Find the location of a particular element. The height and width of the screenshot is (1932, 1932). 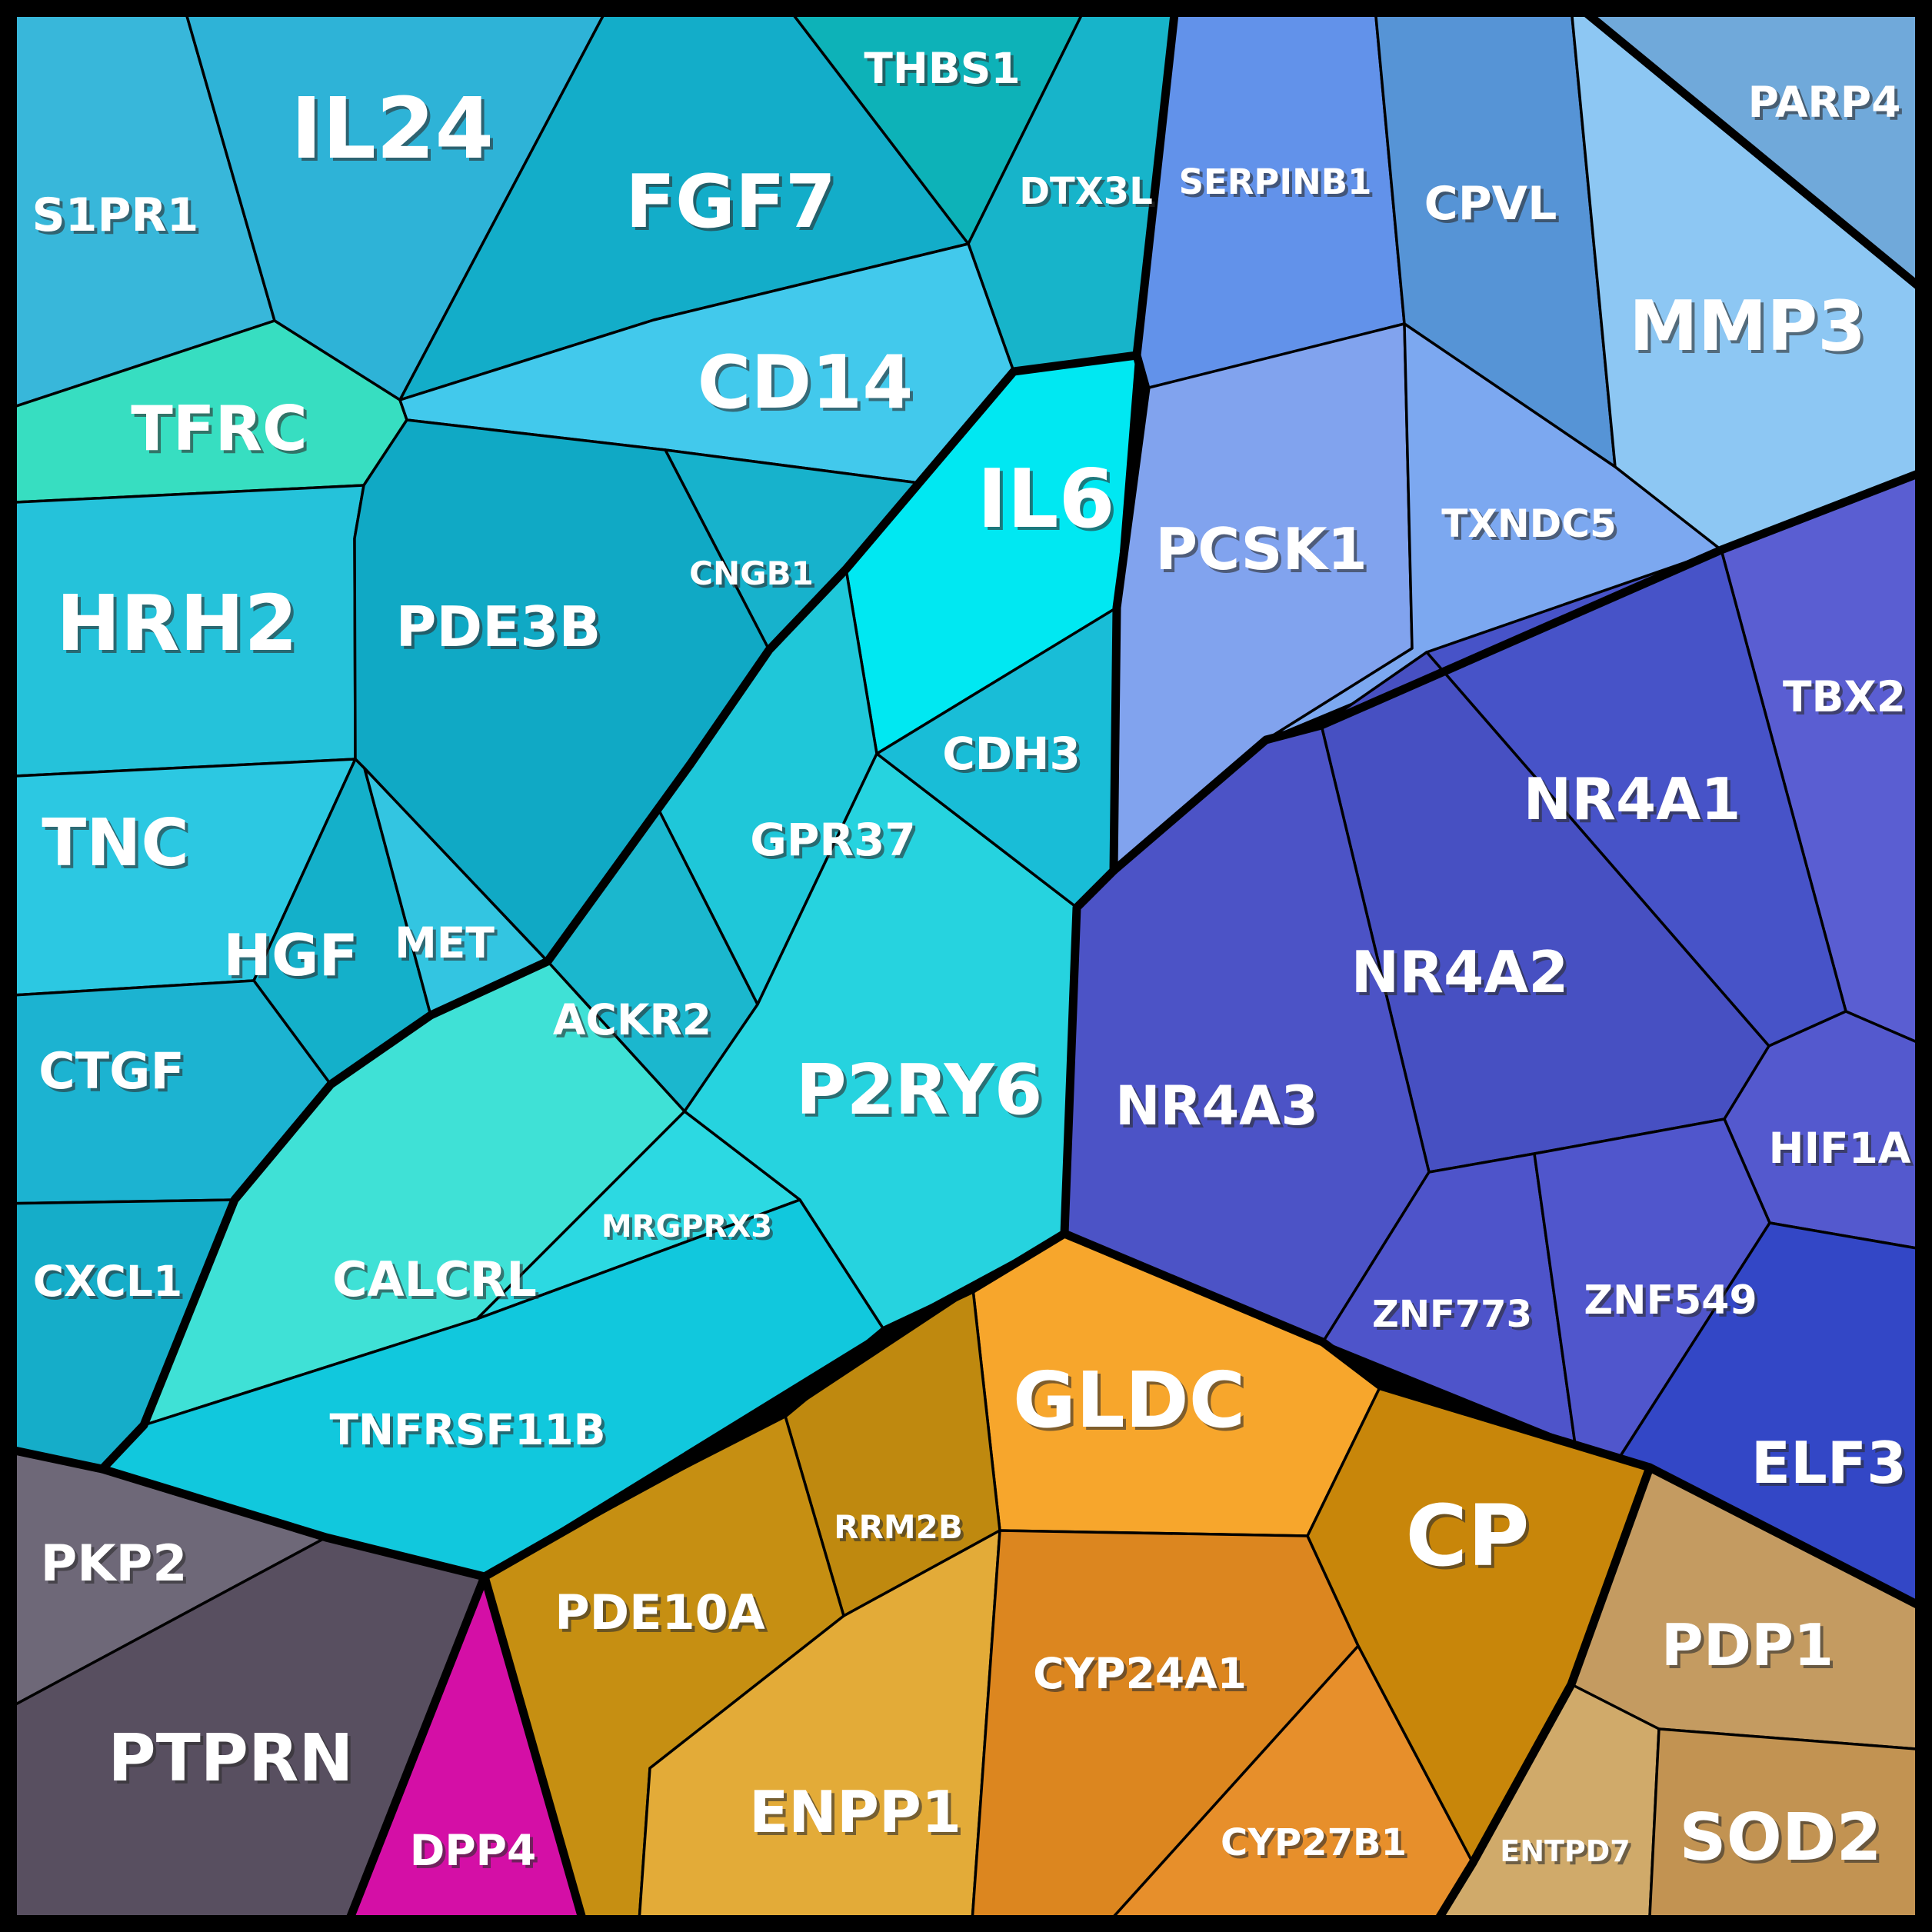

cell-label-MRGPRX3: MRGPRX3 is located at coordinates (686, 1226).